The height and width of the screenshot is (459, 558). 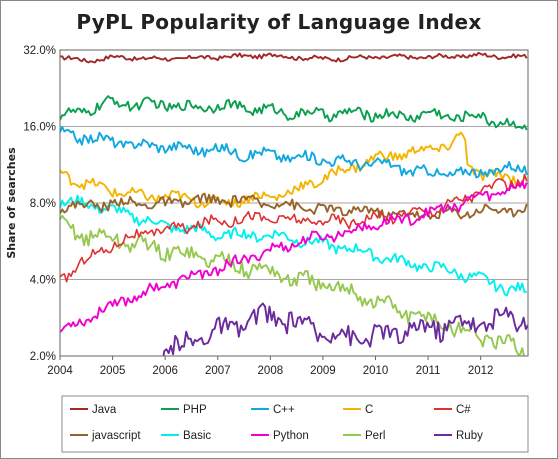 I want to click on legend-label: Perl, so click(x=375, y=436).